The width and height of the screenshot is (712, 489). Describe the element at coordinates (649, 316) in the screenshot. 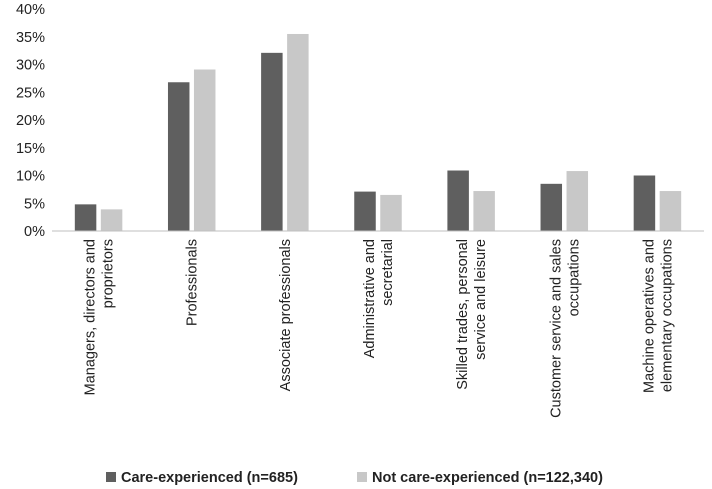

I see `category-label-line: Machine operatives and` at that location.